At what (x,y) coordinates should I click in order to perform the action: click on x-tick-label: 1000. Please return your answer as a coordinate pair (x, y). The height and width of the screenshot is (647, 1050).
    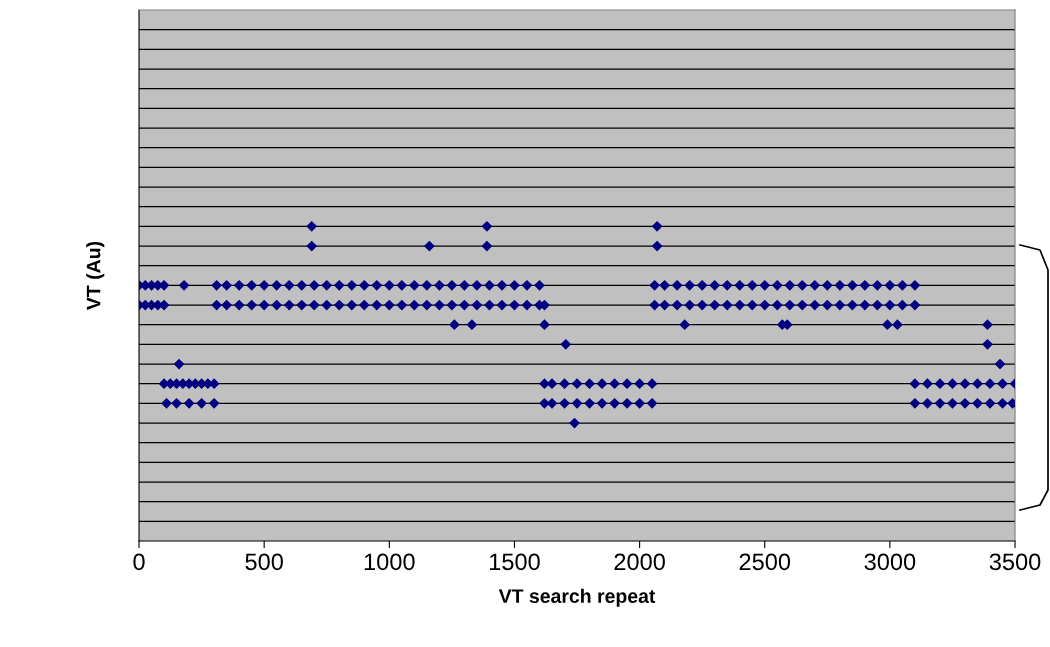
    Looking at the image, I should click on (389, 562).